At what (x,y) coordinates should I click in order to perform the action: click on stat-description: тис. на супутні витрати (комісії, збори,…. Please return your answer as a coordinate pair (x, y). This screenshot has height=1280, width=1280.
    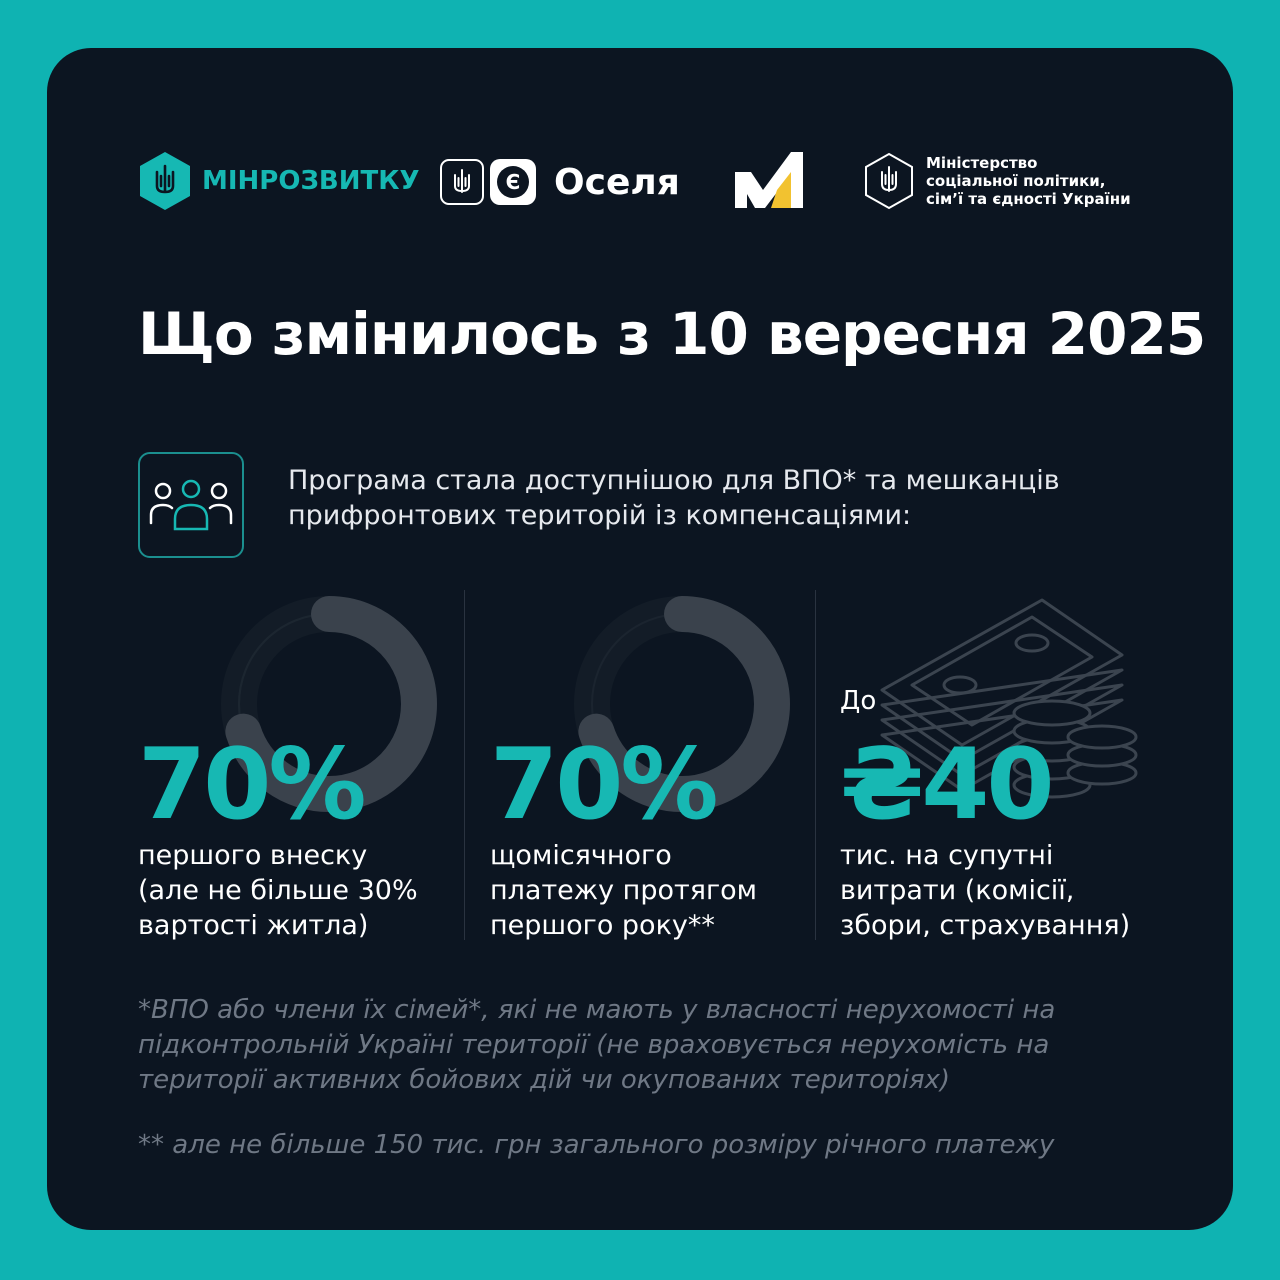
    Looking at the image, I should click on (1005, 890).